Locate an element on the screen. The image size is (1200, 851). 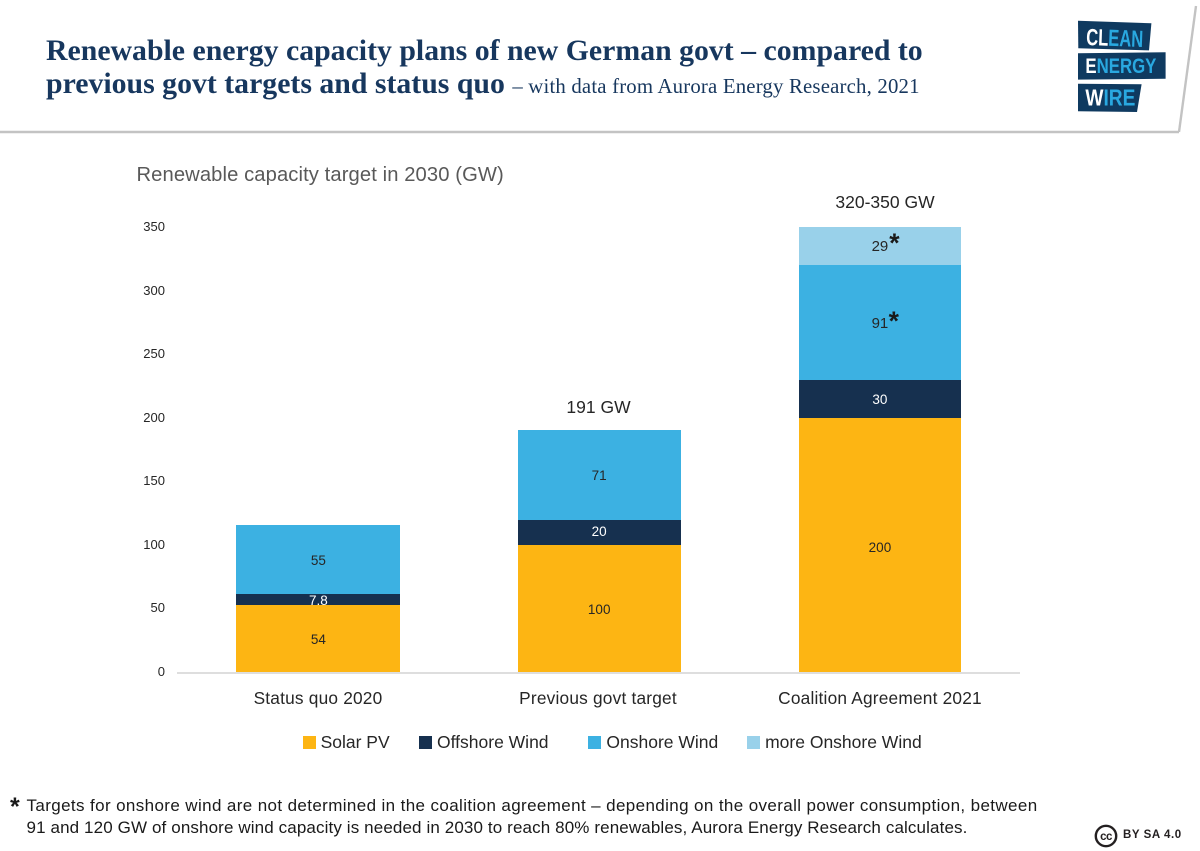
svg-text: CLEAN is located at coordinates (1115, 38).